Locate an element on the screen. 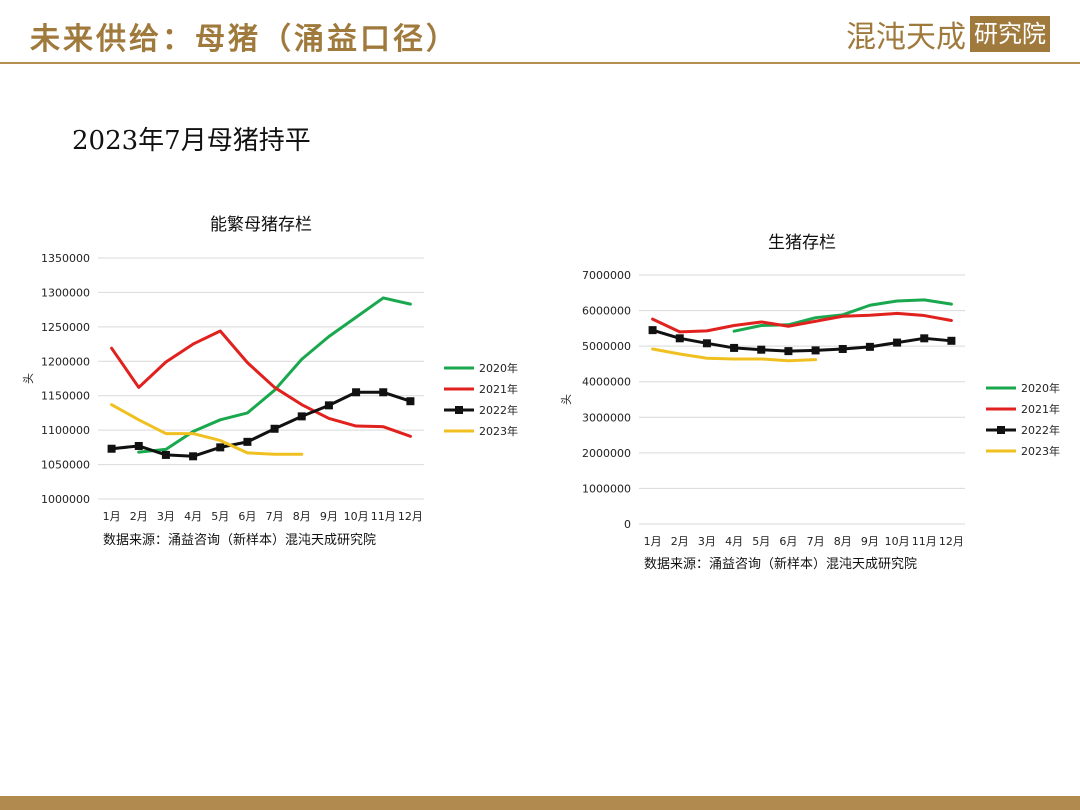  y-tick-label: 1150000 is located at coordinates (65, 396).